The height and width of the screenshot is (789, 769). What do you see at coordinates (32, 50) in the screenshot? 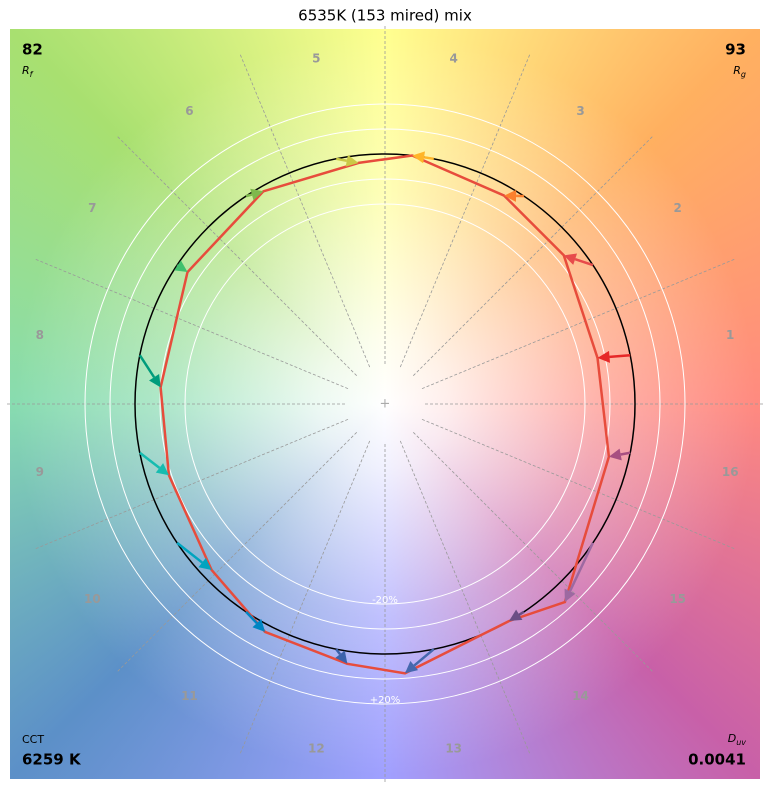
I see `rf-value: 82` at bounding box center [32, 50].